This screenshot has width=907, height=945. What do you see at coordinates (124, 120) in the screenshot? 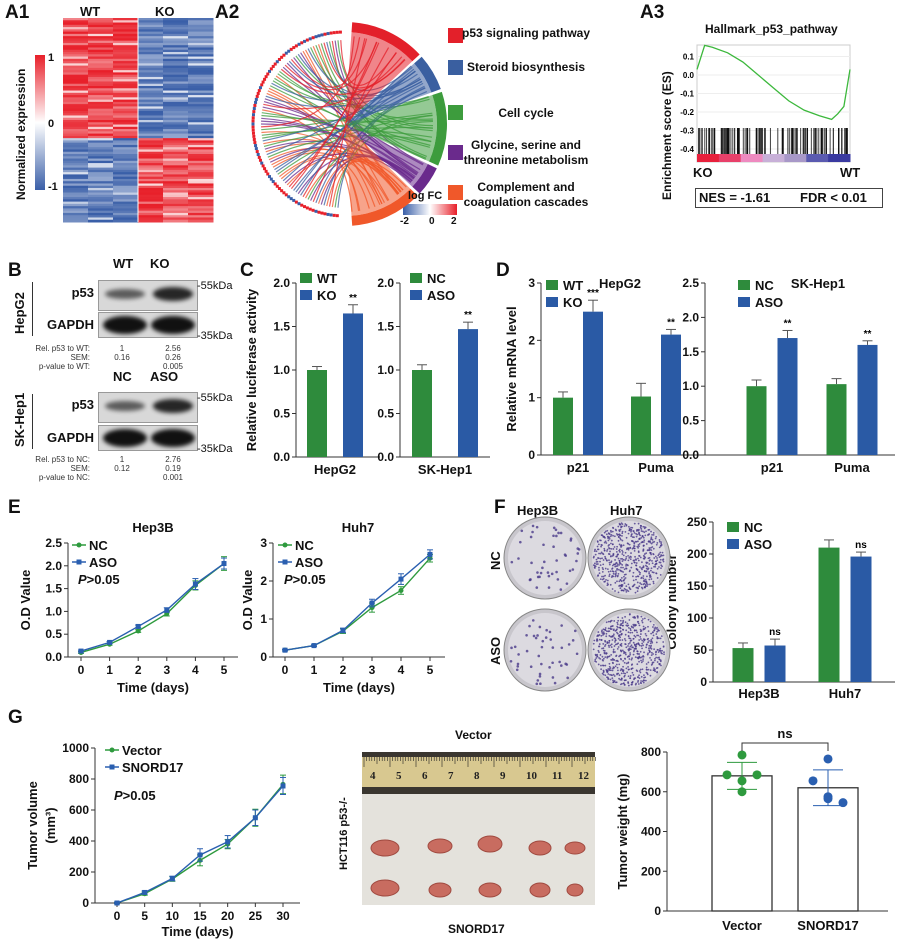
I see `heatmap` at bounding box center [124, 120].